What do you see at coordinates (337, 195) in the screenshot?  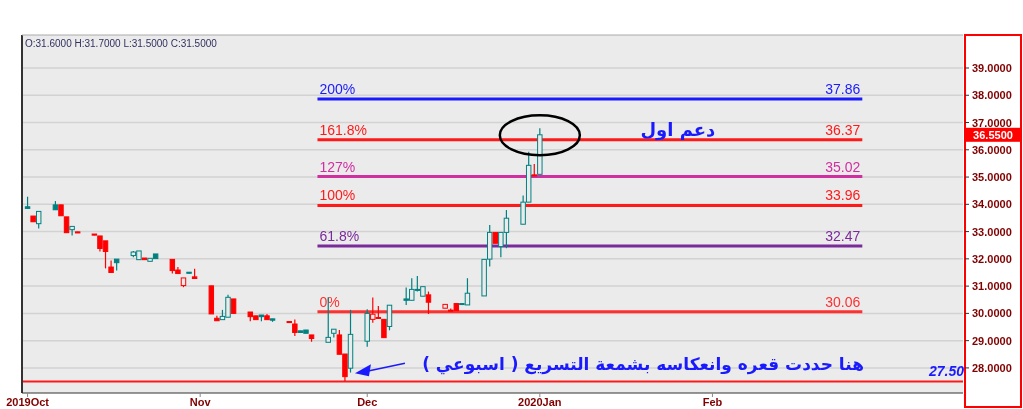 I see `annotation: 100%` at bounding box center [337, 195].